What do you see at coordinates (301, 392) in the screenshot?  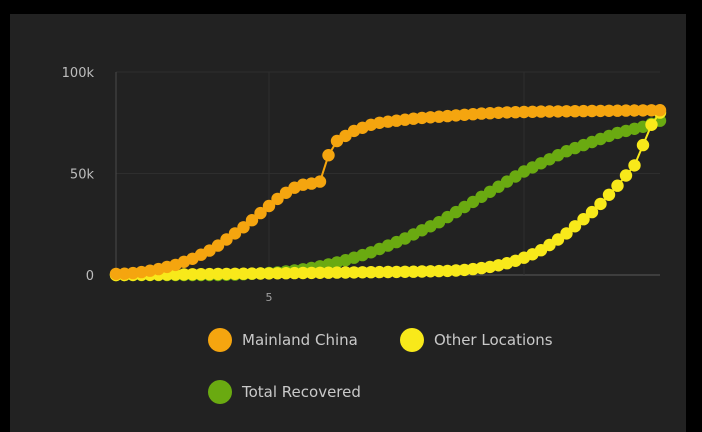 I see `legend-label-total-recovered: Total Recovered` at bounding box center [301, 392].